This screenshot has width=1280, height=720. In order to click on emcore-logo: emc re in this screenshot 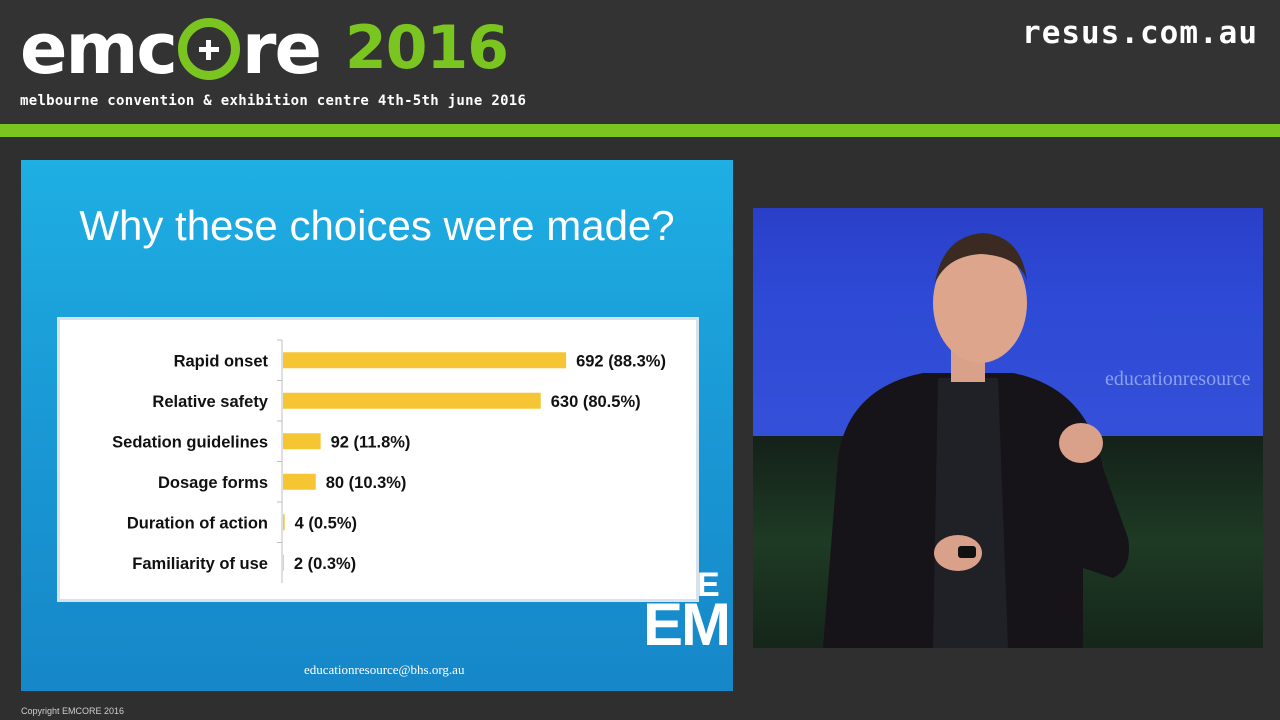, I will do `click(171, 49)`.